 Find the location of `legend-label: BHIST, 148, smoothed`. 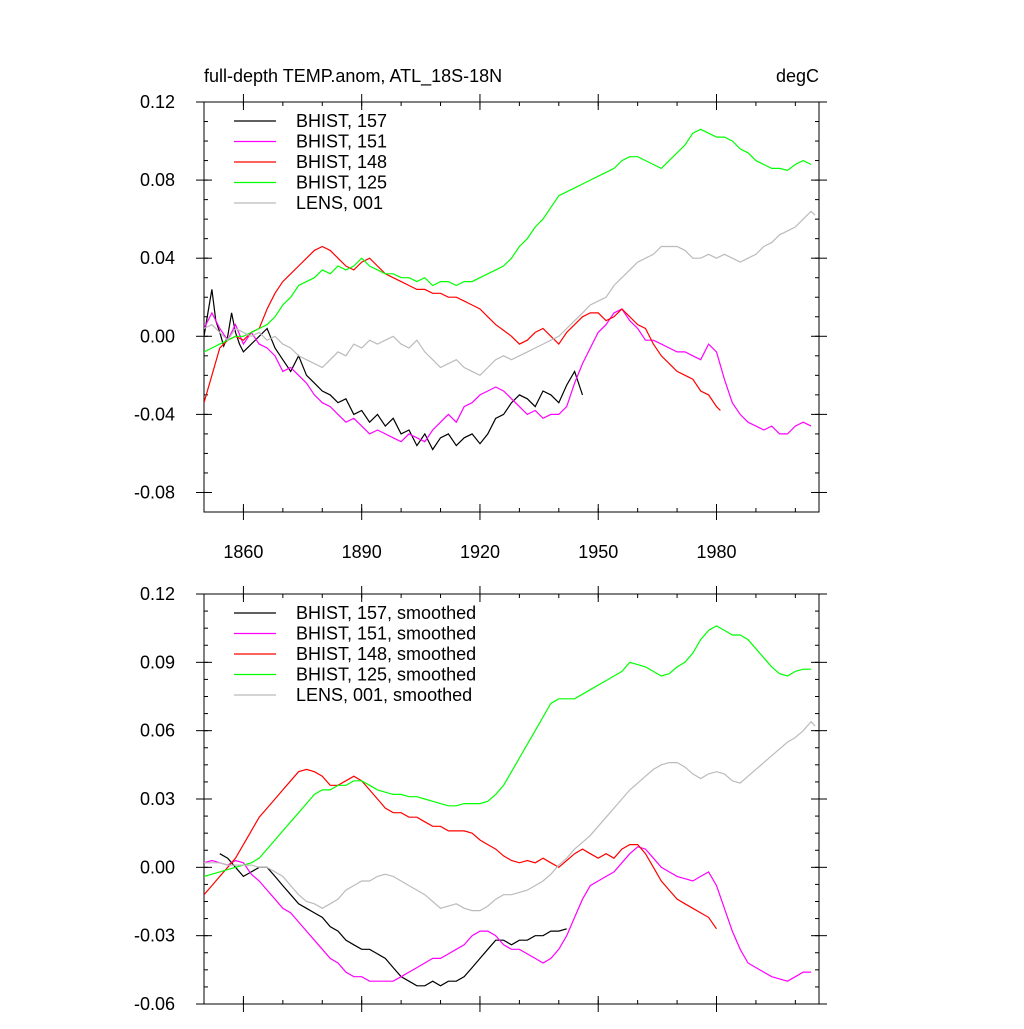

legend-label: BHIST, 148, smoothed is located at coordinates (386, 654).